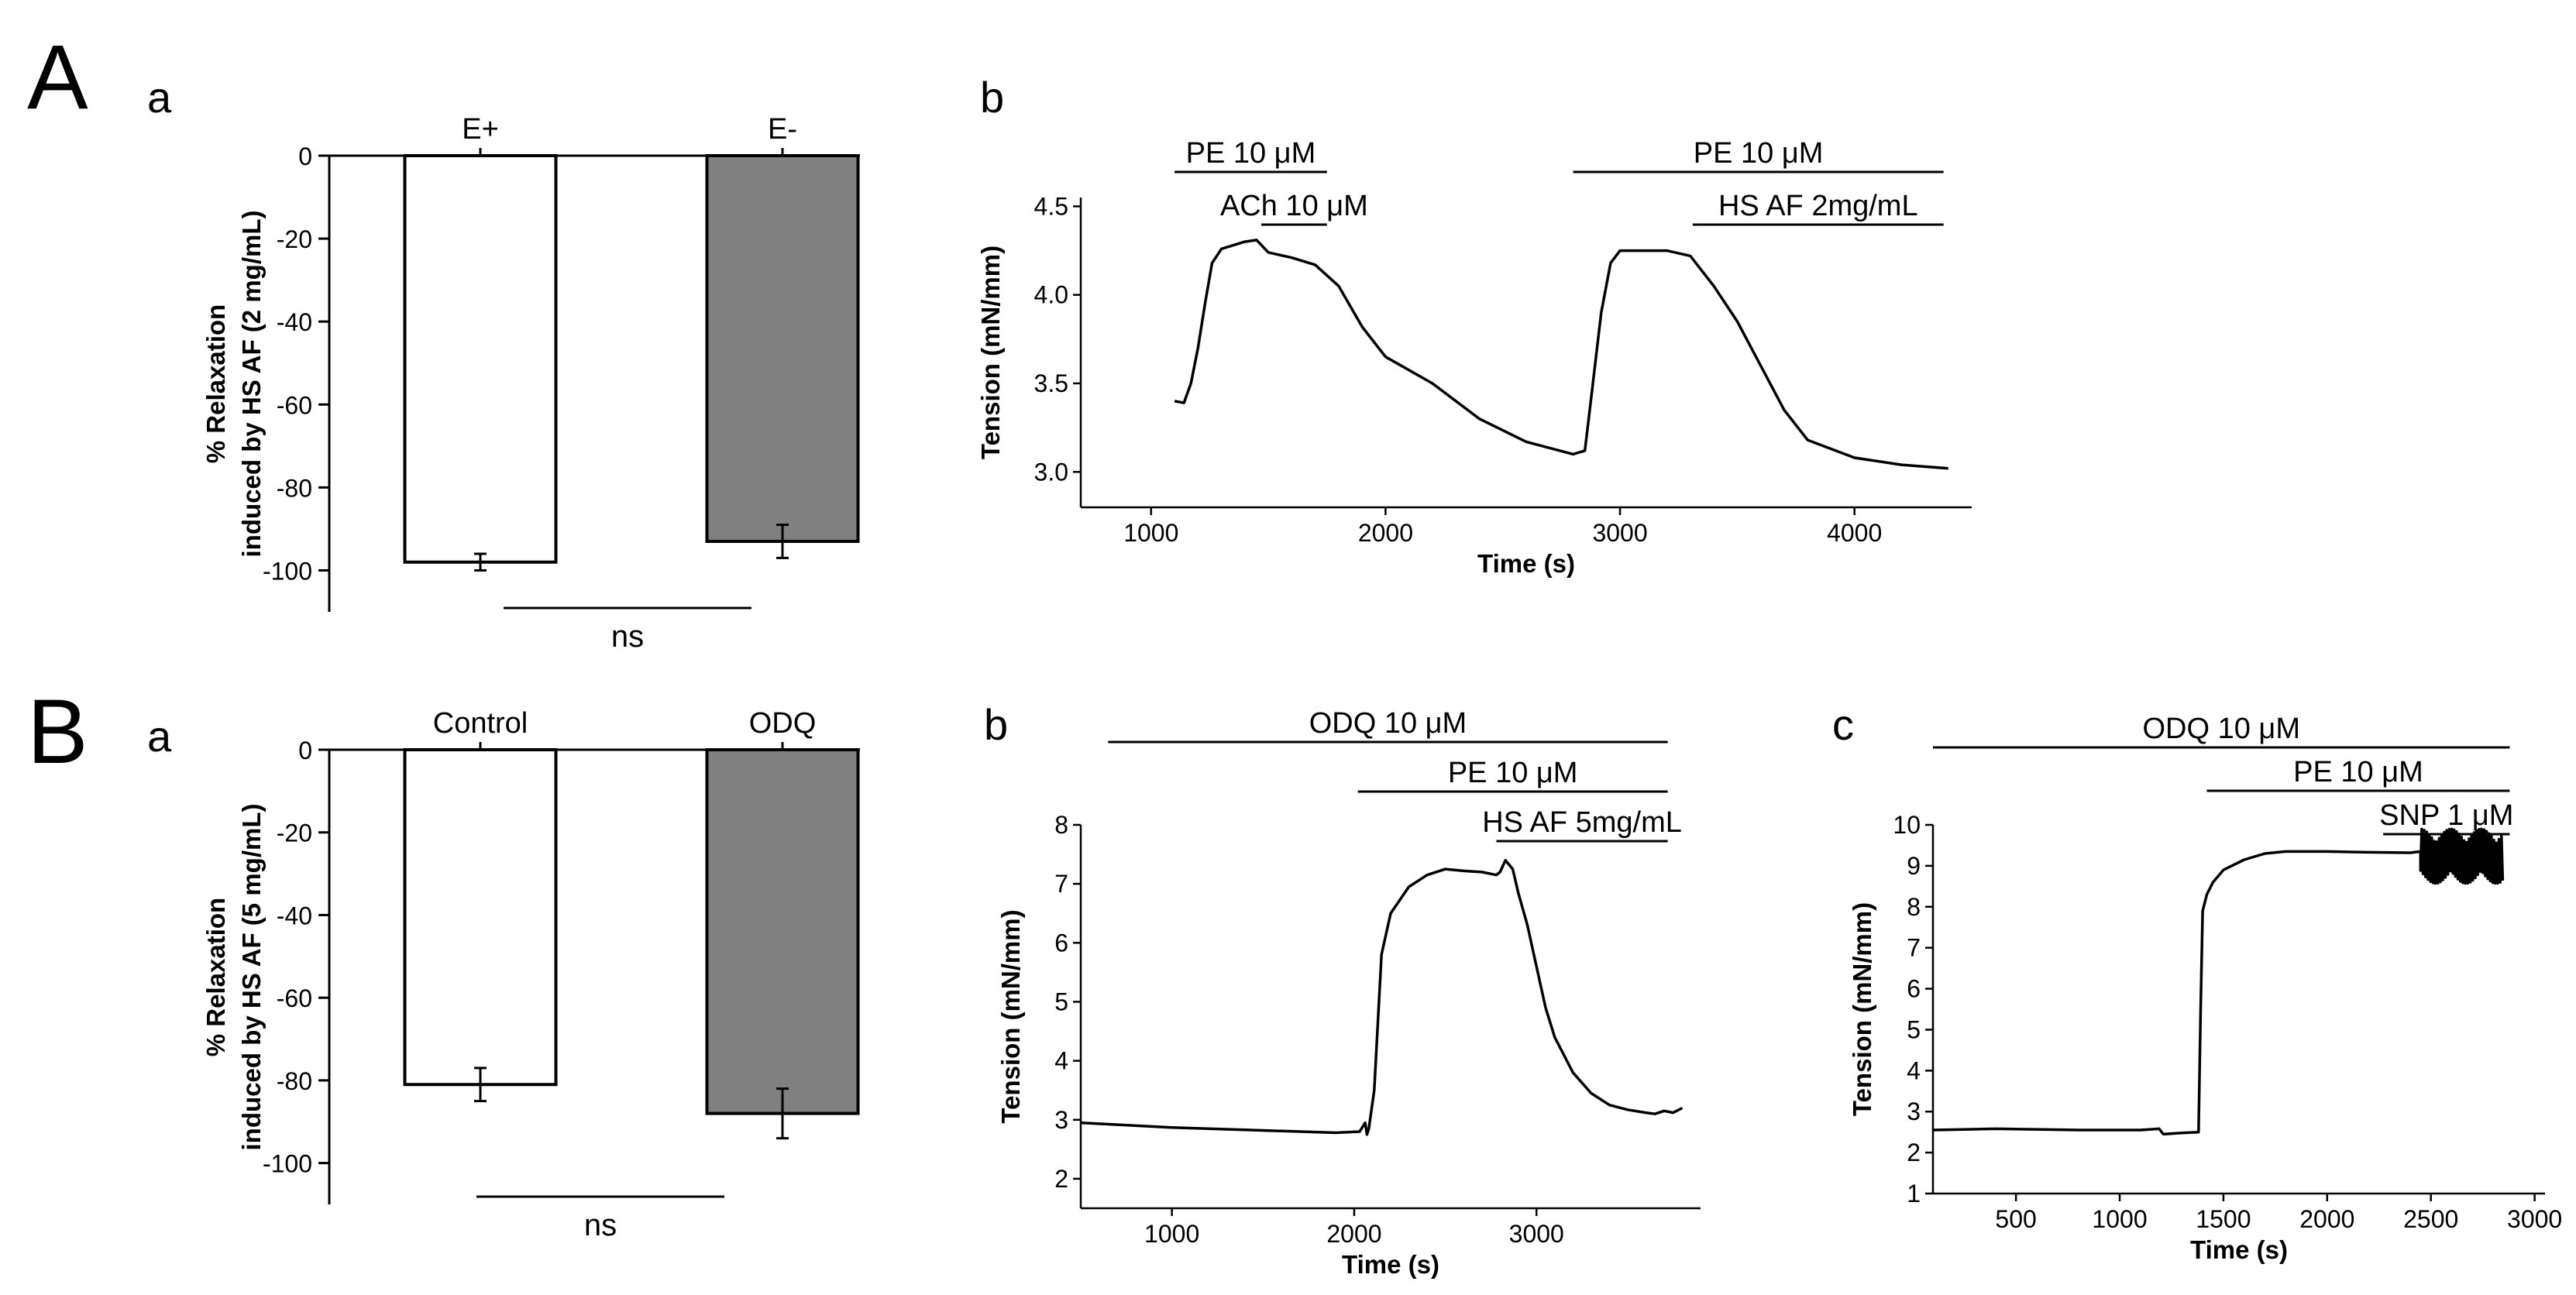 The width and height of the screenshot is (2576, 1295). Describe the element at coordinates (1914, 1193) in the screenshot. I see `y-tick-label: 1` at that location.